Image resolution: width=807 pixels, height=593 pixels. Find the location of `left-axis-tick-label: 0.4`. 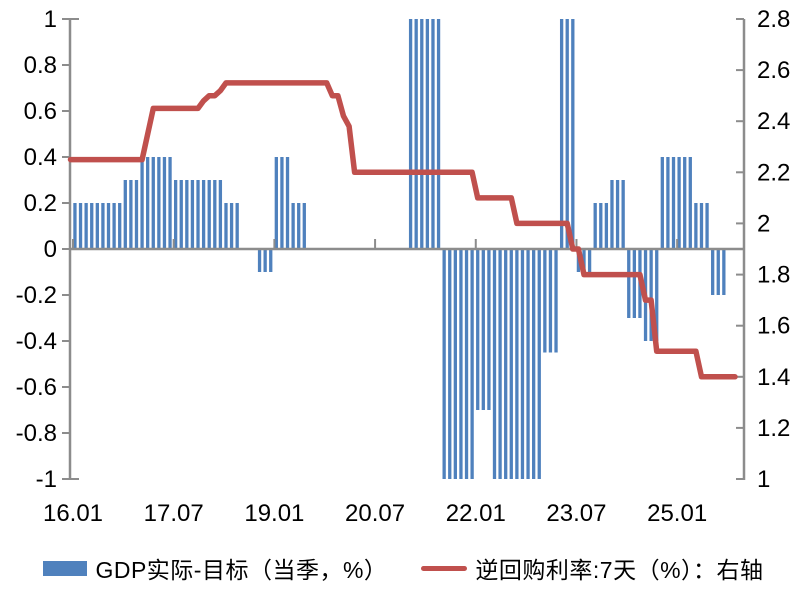

left-axis-tick-label: 0.4 is located at coordinates (40, 157).